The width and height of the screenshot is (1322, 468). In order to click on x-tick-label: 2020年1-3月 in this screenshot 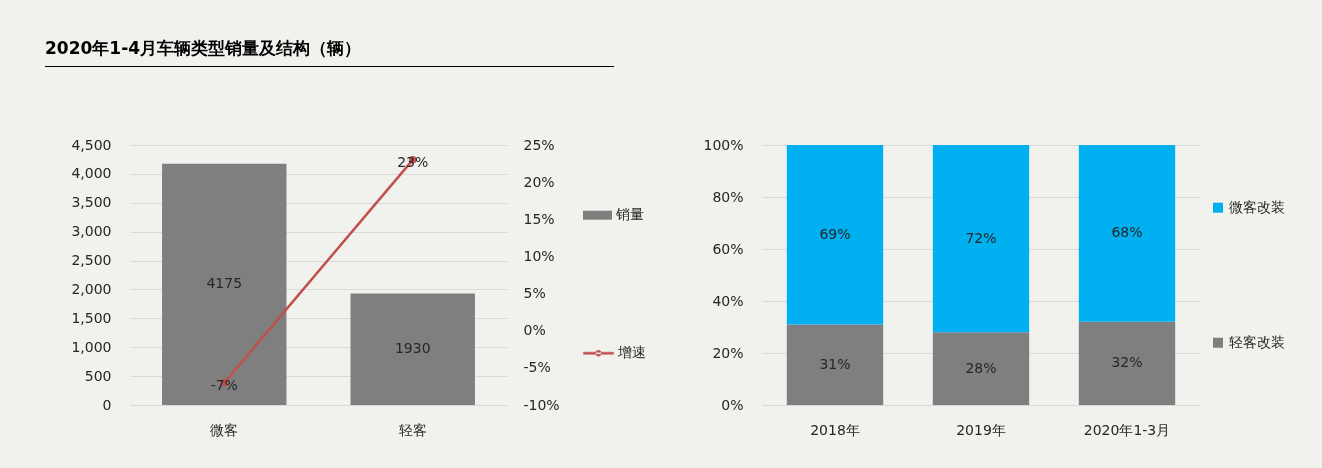, I will do `click(1127, 429)`.